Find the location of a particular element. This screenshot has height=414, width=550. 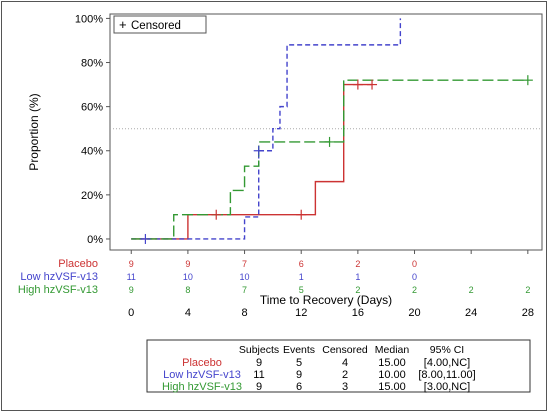

summary-header: Events is located at coordinates (299, 350).